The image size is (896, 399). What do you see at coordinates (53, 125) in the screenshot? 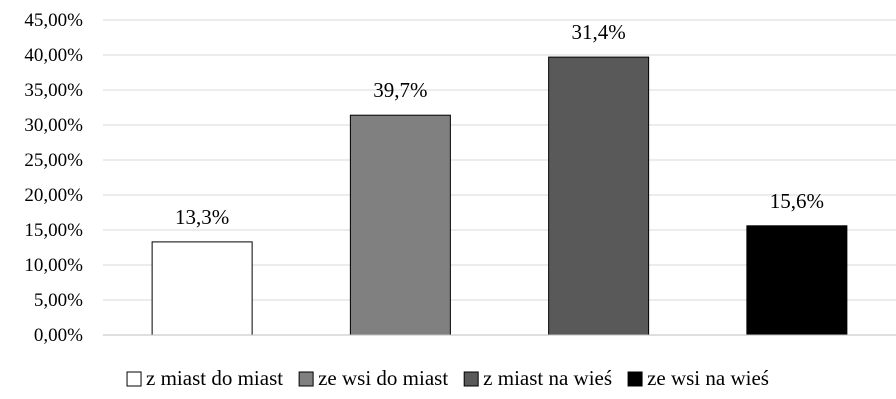
I see `y-tick-label: 30,00%` at bounding box center [53, 125].